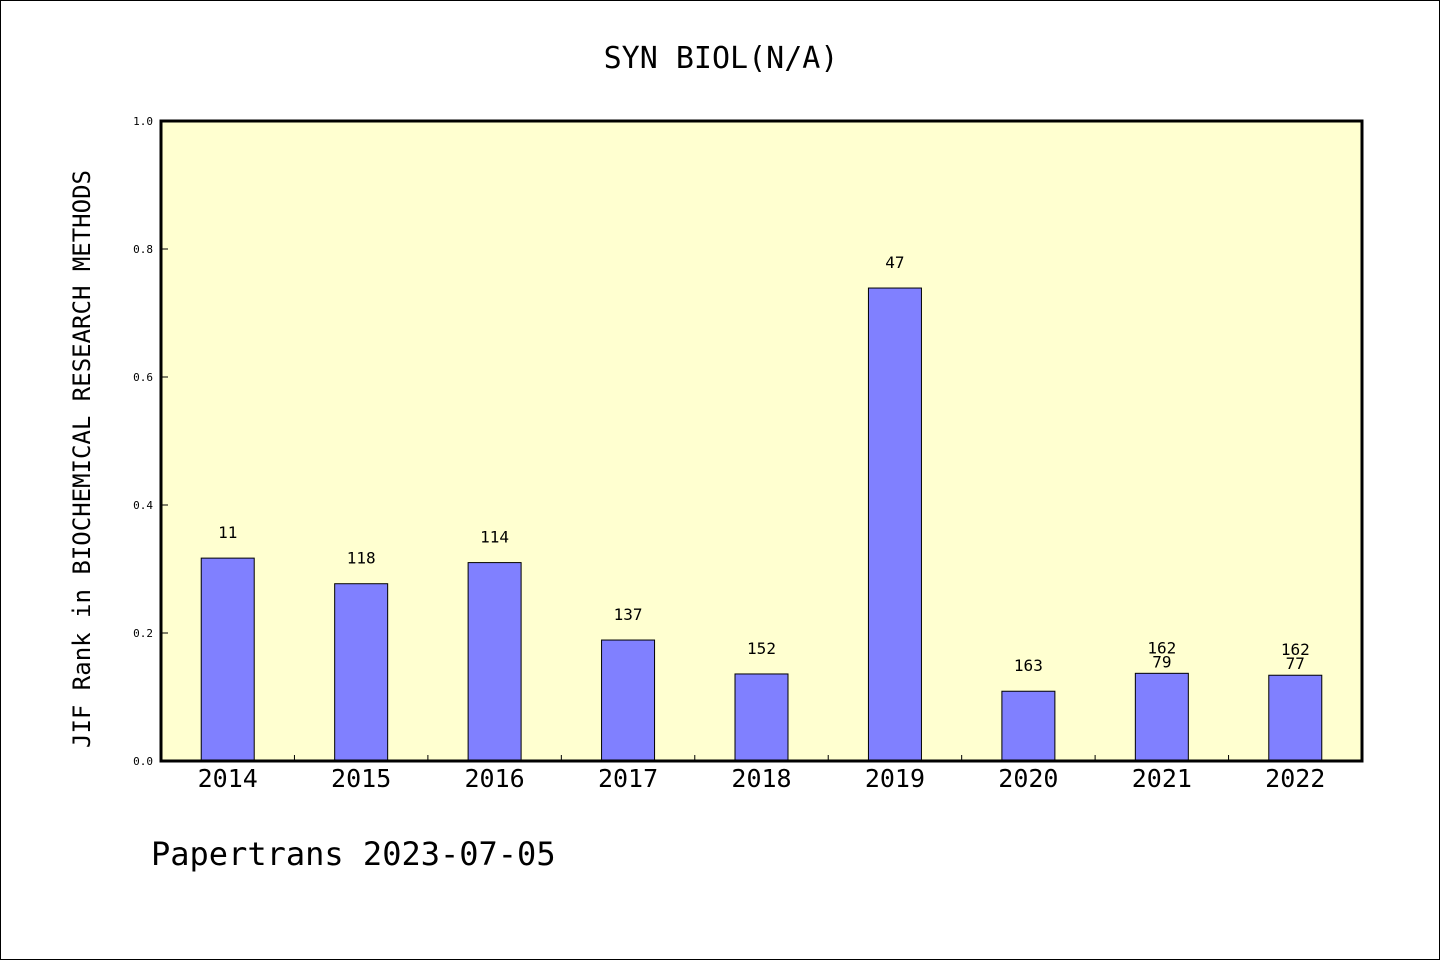 Image resolution: width=1440 pixels, height=961 pixels. What do you see at coordinates (494, 662) in the screenshot?
I see `bar-2016` at bounding box center [494, 662].